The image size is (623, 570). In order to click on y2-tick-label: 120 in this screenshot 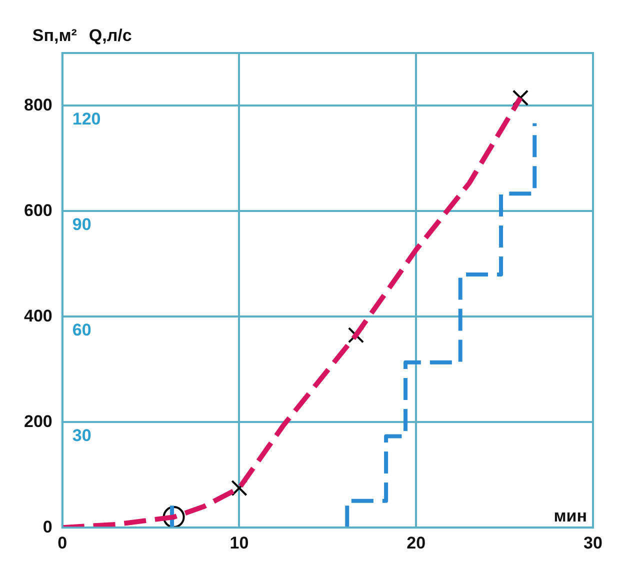, I will do `click(86, 118)`.